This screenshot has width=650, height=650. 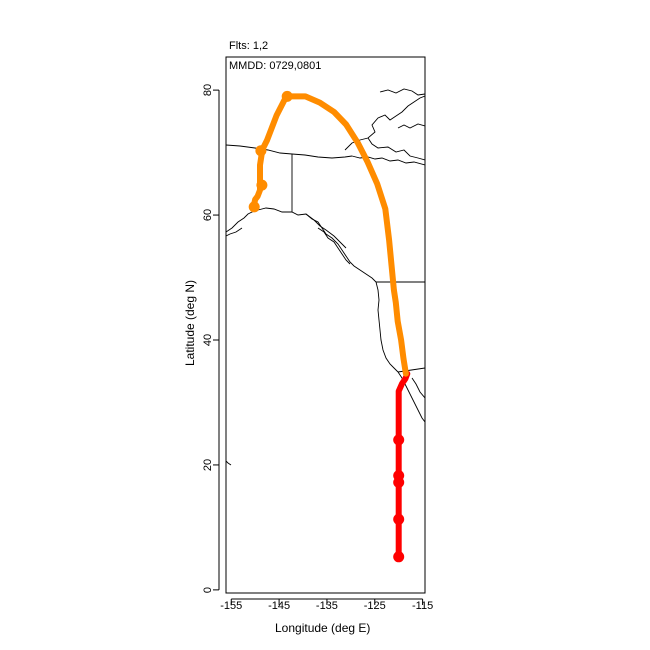 What do you see at coordinates (384, 123) in the screenshot?
I see `arctic-island-coast` at bounding box center [384, 123].